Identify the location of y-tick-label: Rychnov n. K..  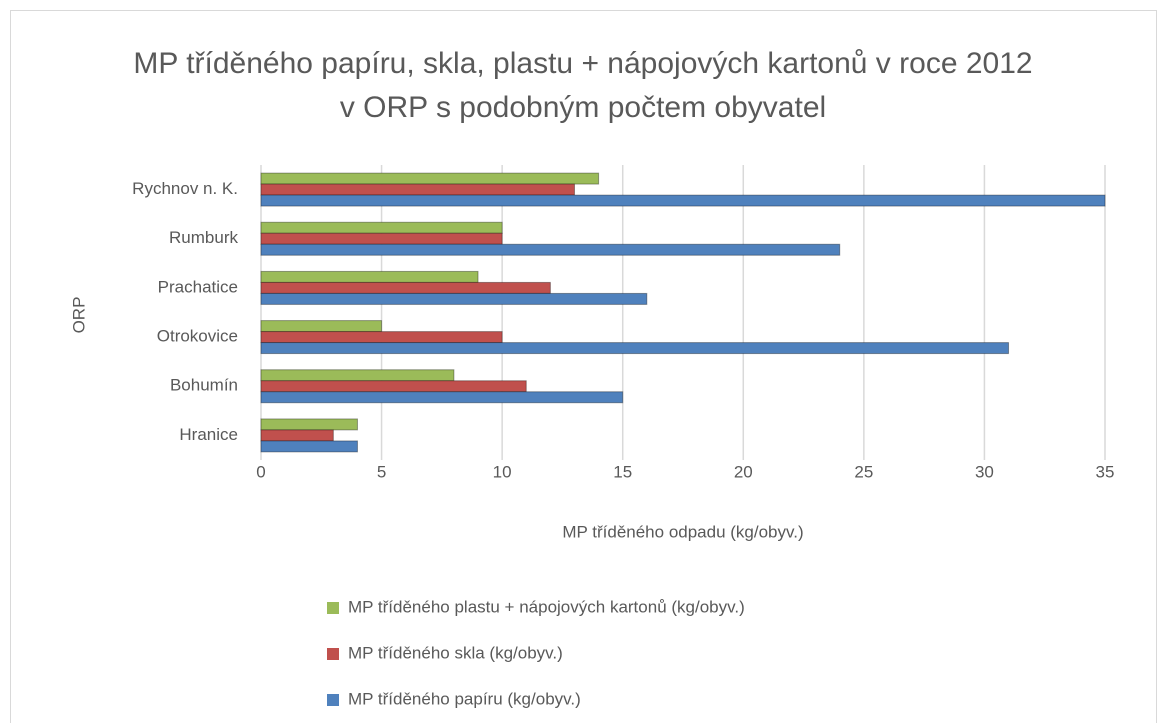
(185, 188).